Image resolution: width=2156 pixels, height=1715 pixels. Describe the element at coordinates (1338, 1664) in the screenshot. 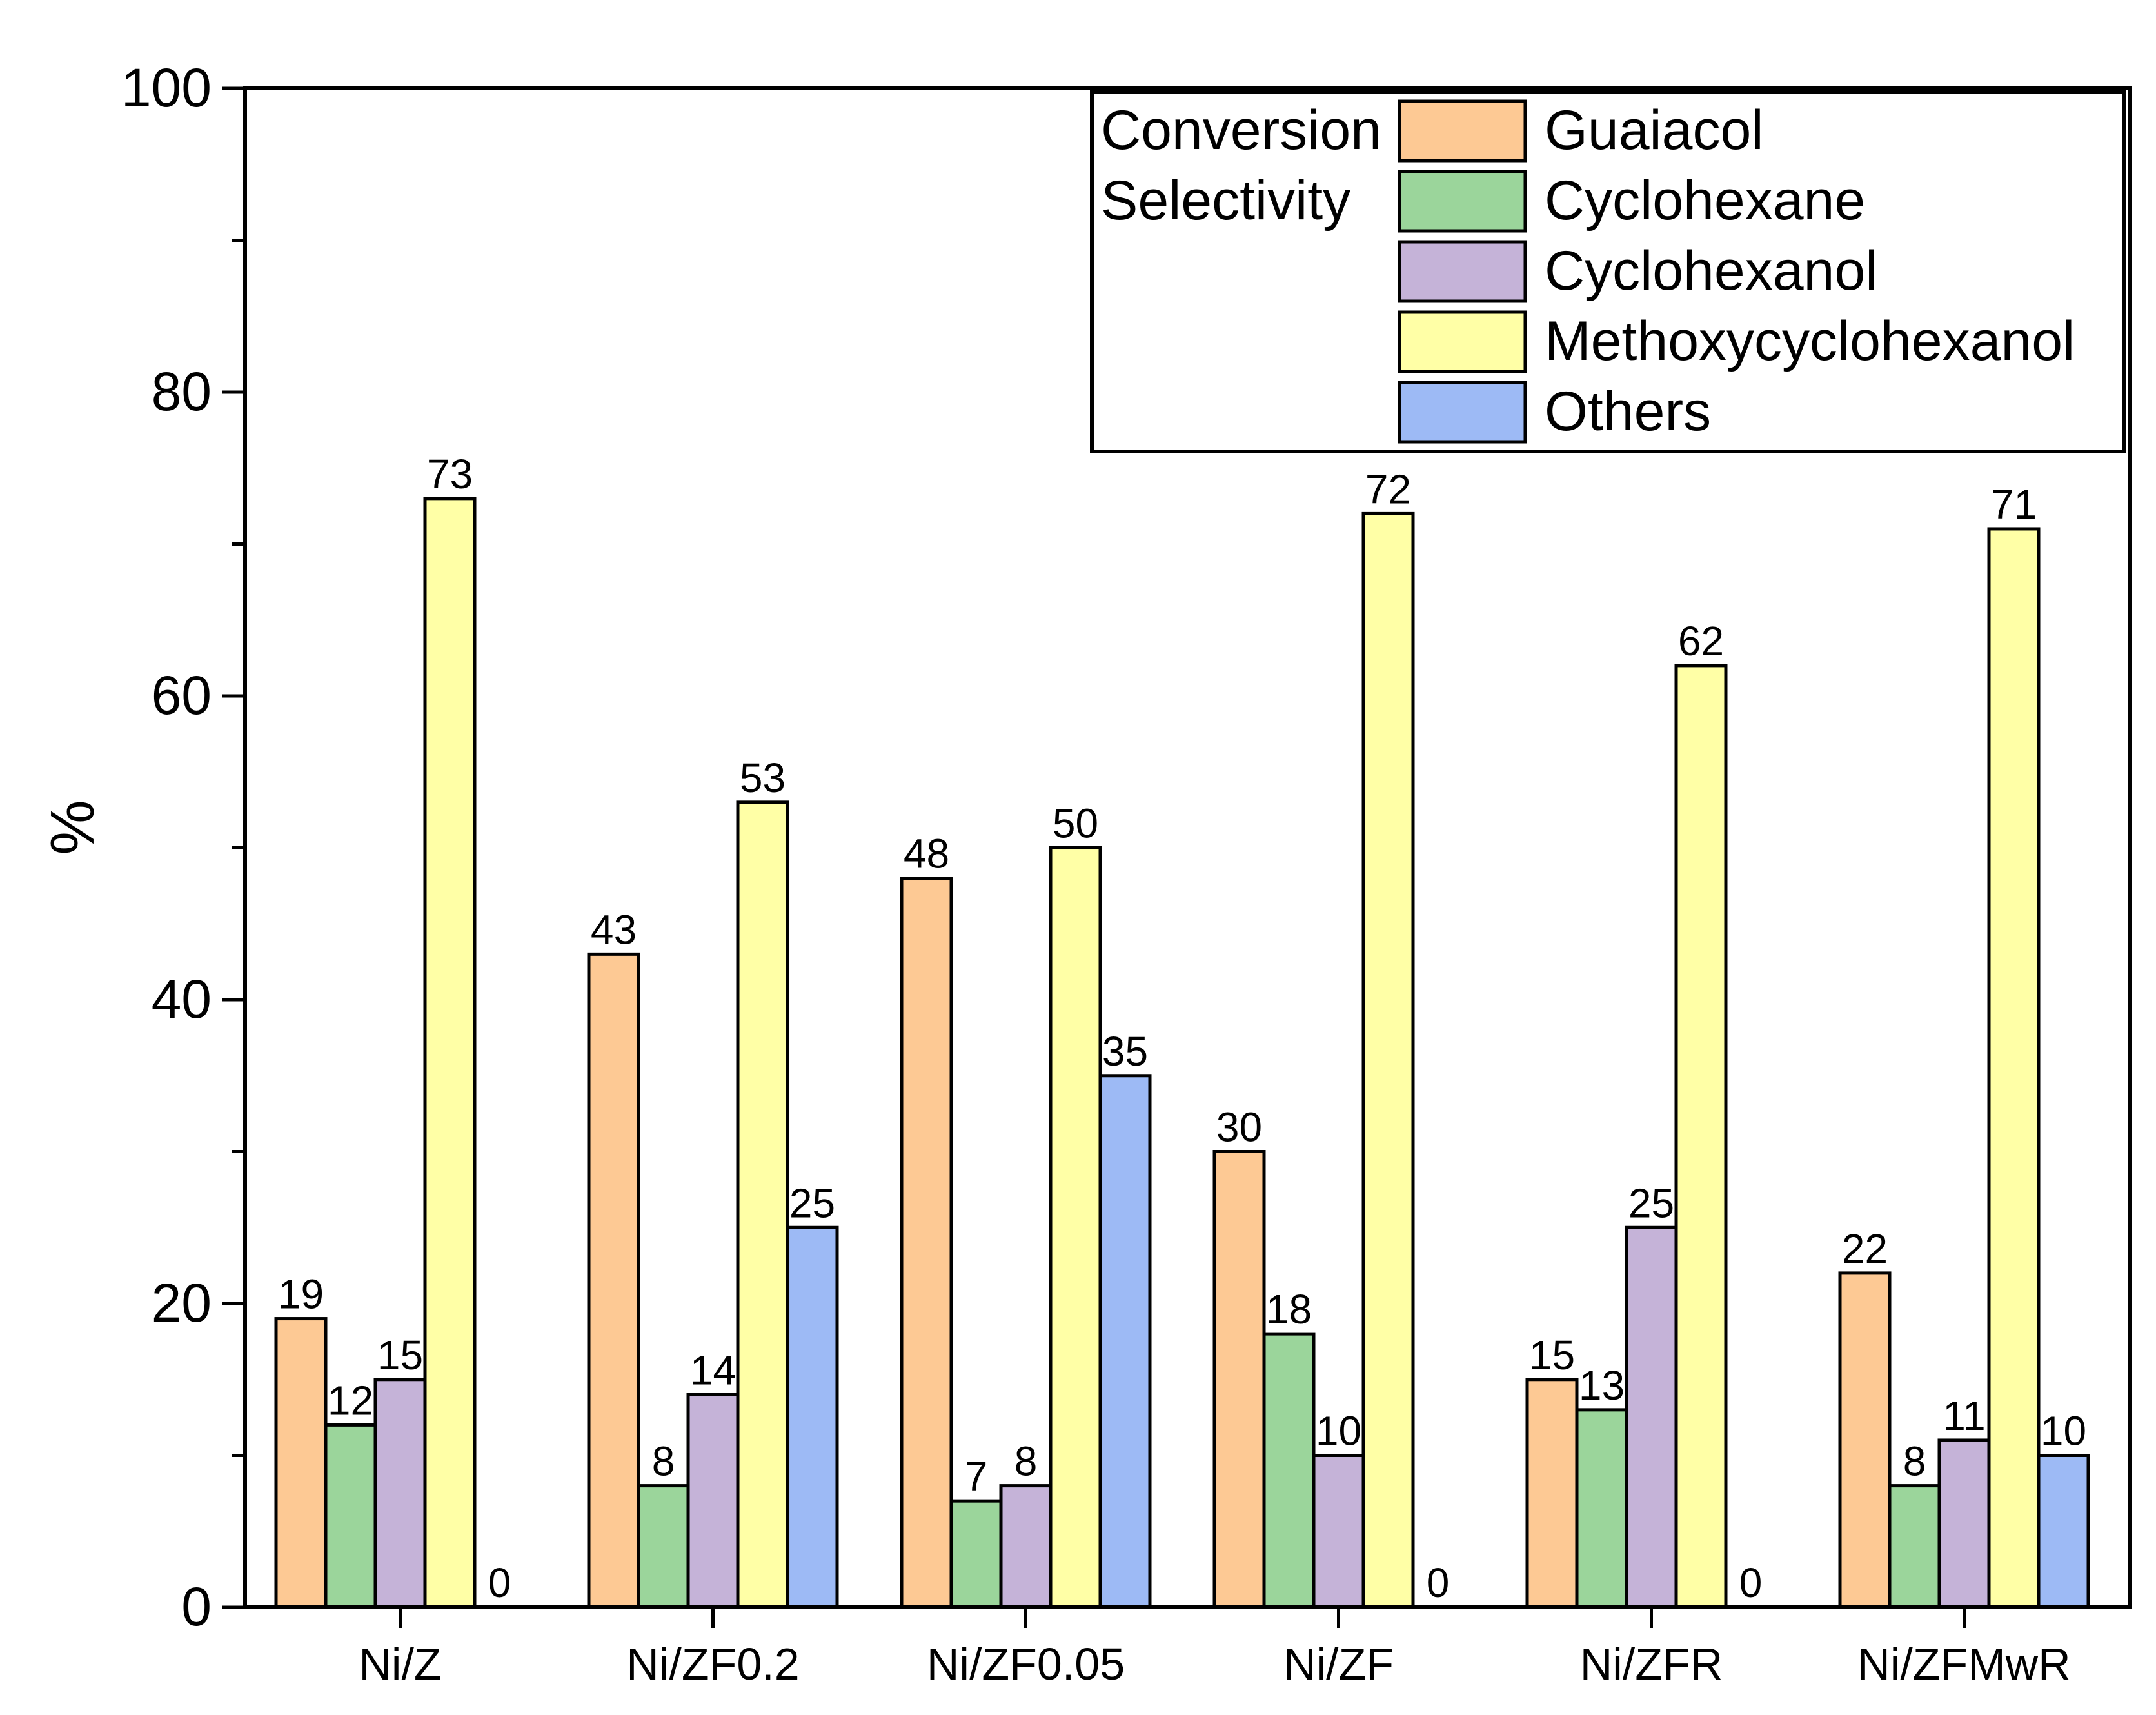

I see `x-tick-label-4: Ni/ZF` at that location.